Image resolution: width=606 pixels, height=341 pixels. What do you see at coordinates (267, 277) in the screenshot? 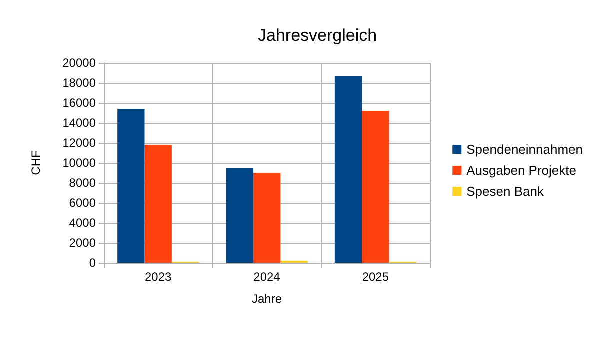
I see `x-tick-label: 2024` at bounding box center [267, 277].